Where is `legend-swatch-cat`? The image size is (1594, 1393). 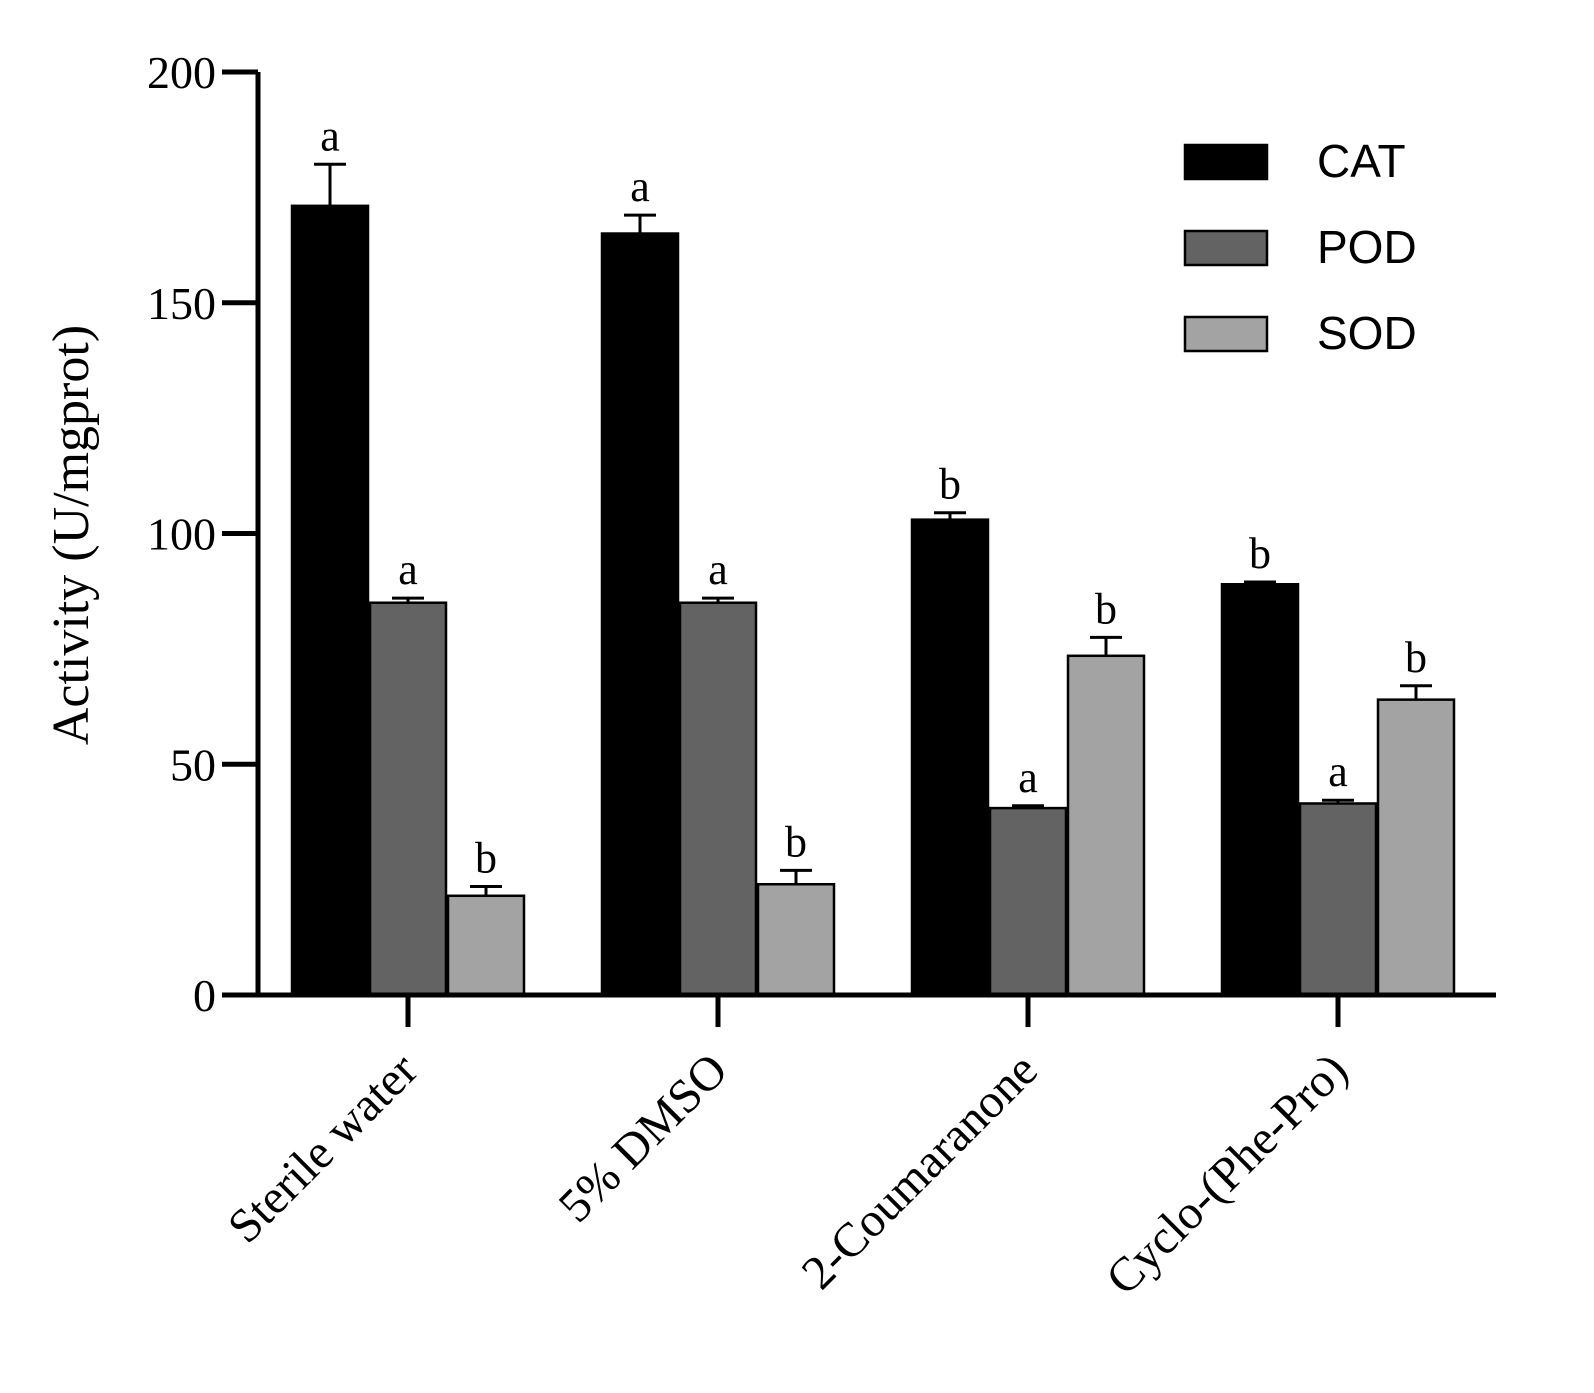
legend-swatch-cat is located at coordinates (1226, 162).